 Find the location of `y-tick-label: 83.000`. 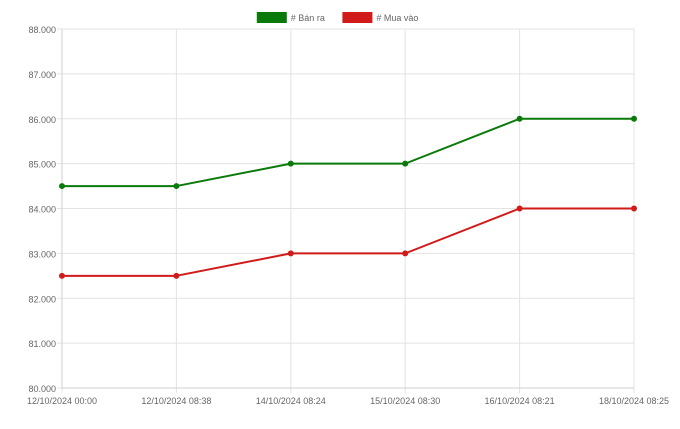

y-tick-label: 83.000 is located at coordinates (42, 254).